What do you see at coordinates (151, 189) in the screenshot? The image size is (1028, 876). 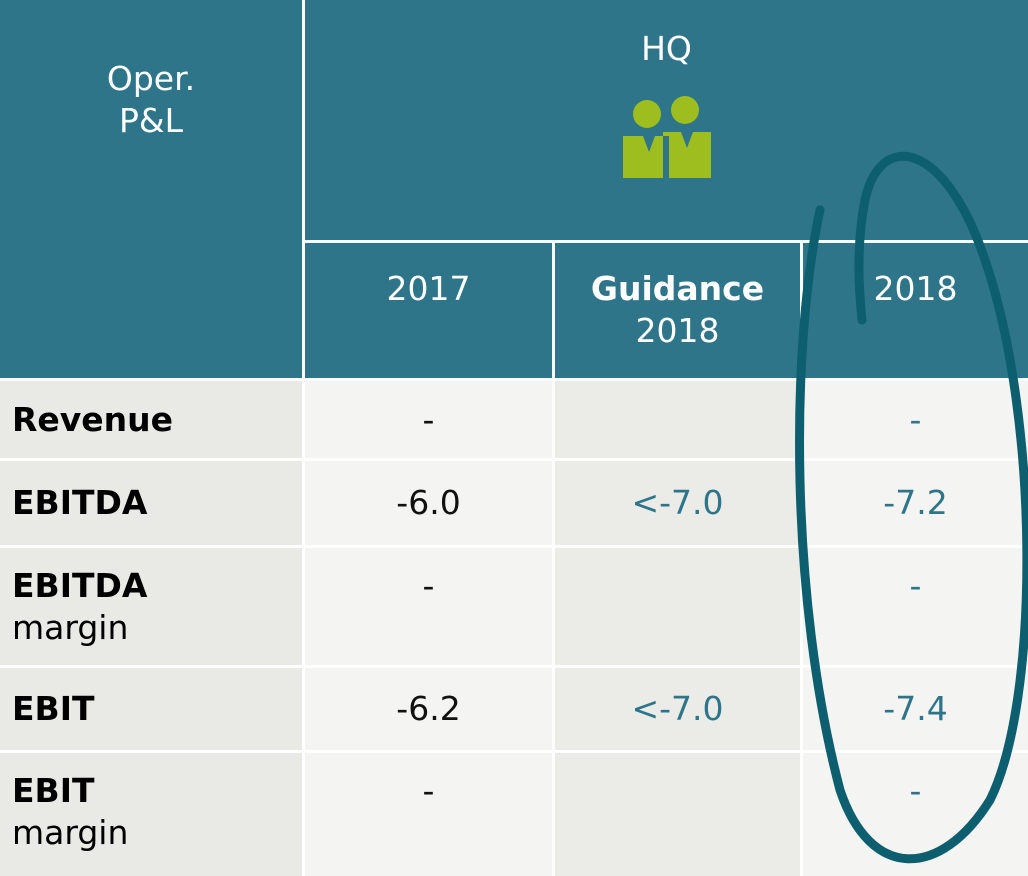 I see `corner-cell: Oper. P&L` at bounding box center [151, 189].